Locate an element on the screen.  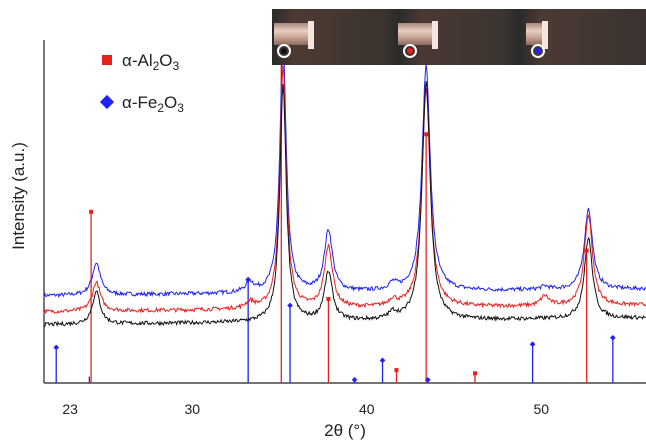
legend-marker-fe2o3 is located at coordinates (107, 102).